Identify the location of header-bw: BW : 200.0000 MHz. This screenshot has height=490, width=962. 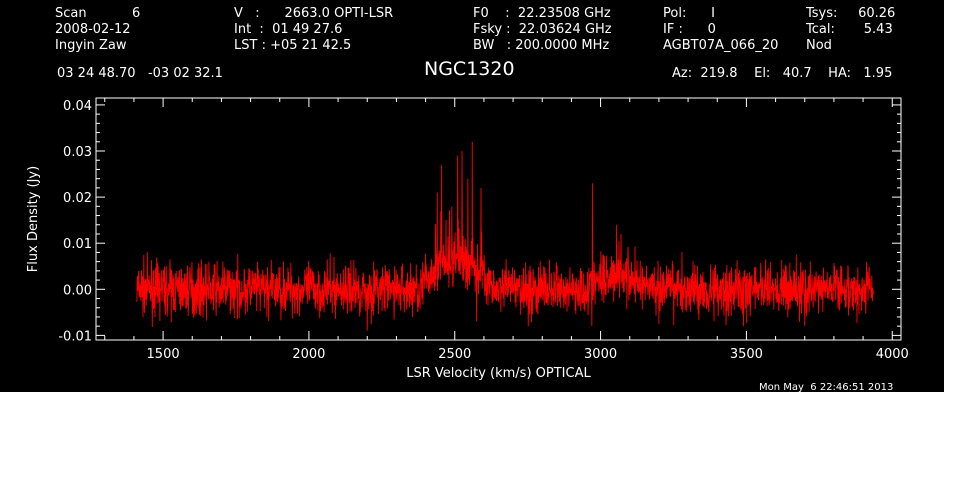
(541, 45).